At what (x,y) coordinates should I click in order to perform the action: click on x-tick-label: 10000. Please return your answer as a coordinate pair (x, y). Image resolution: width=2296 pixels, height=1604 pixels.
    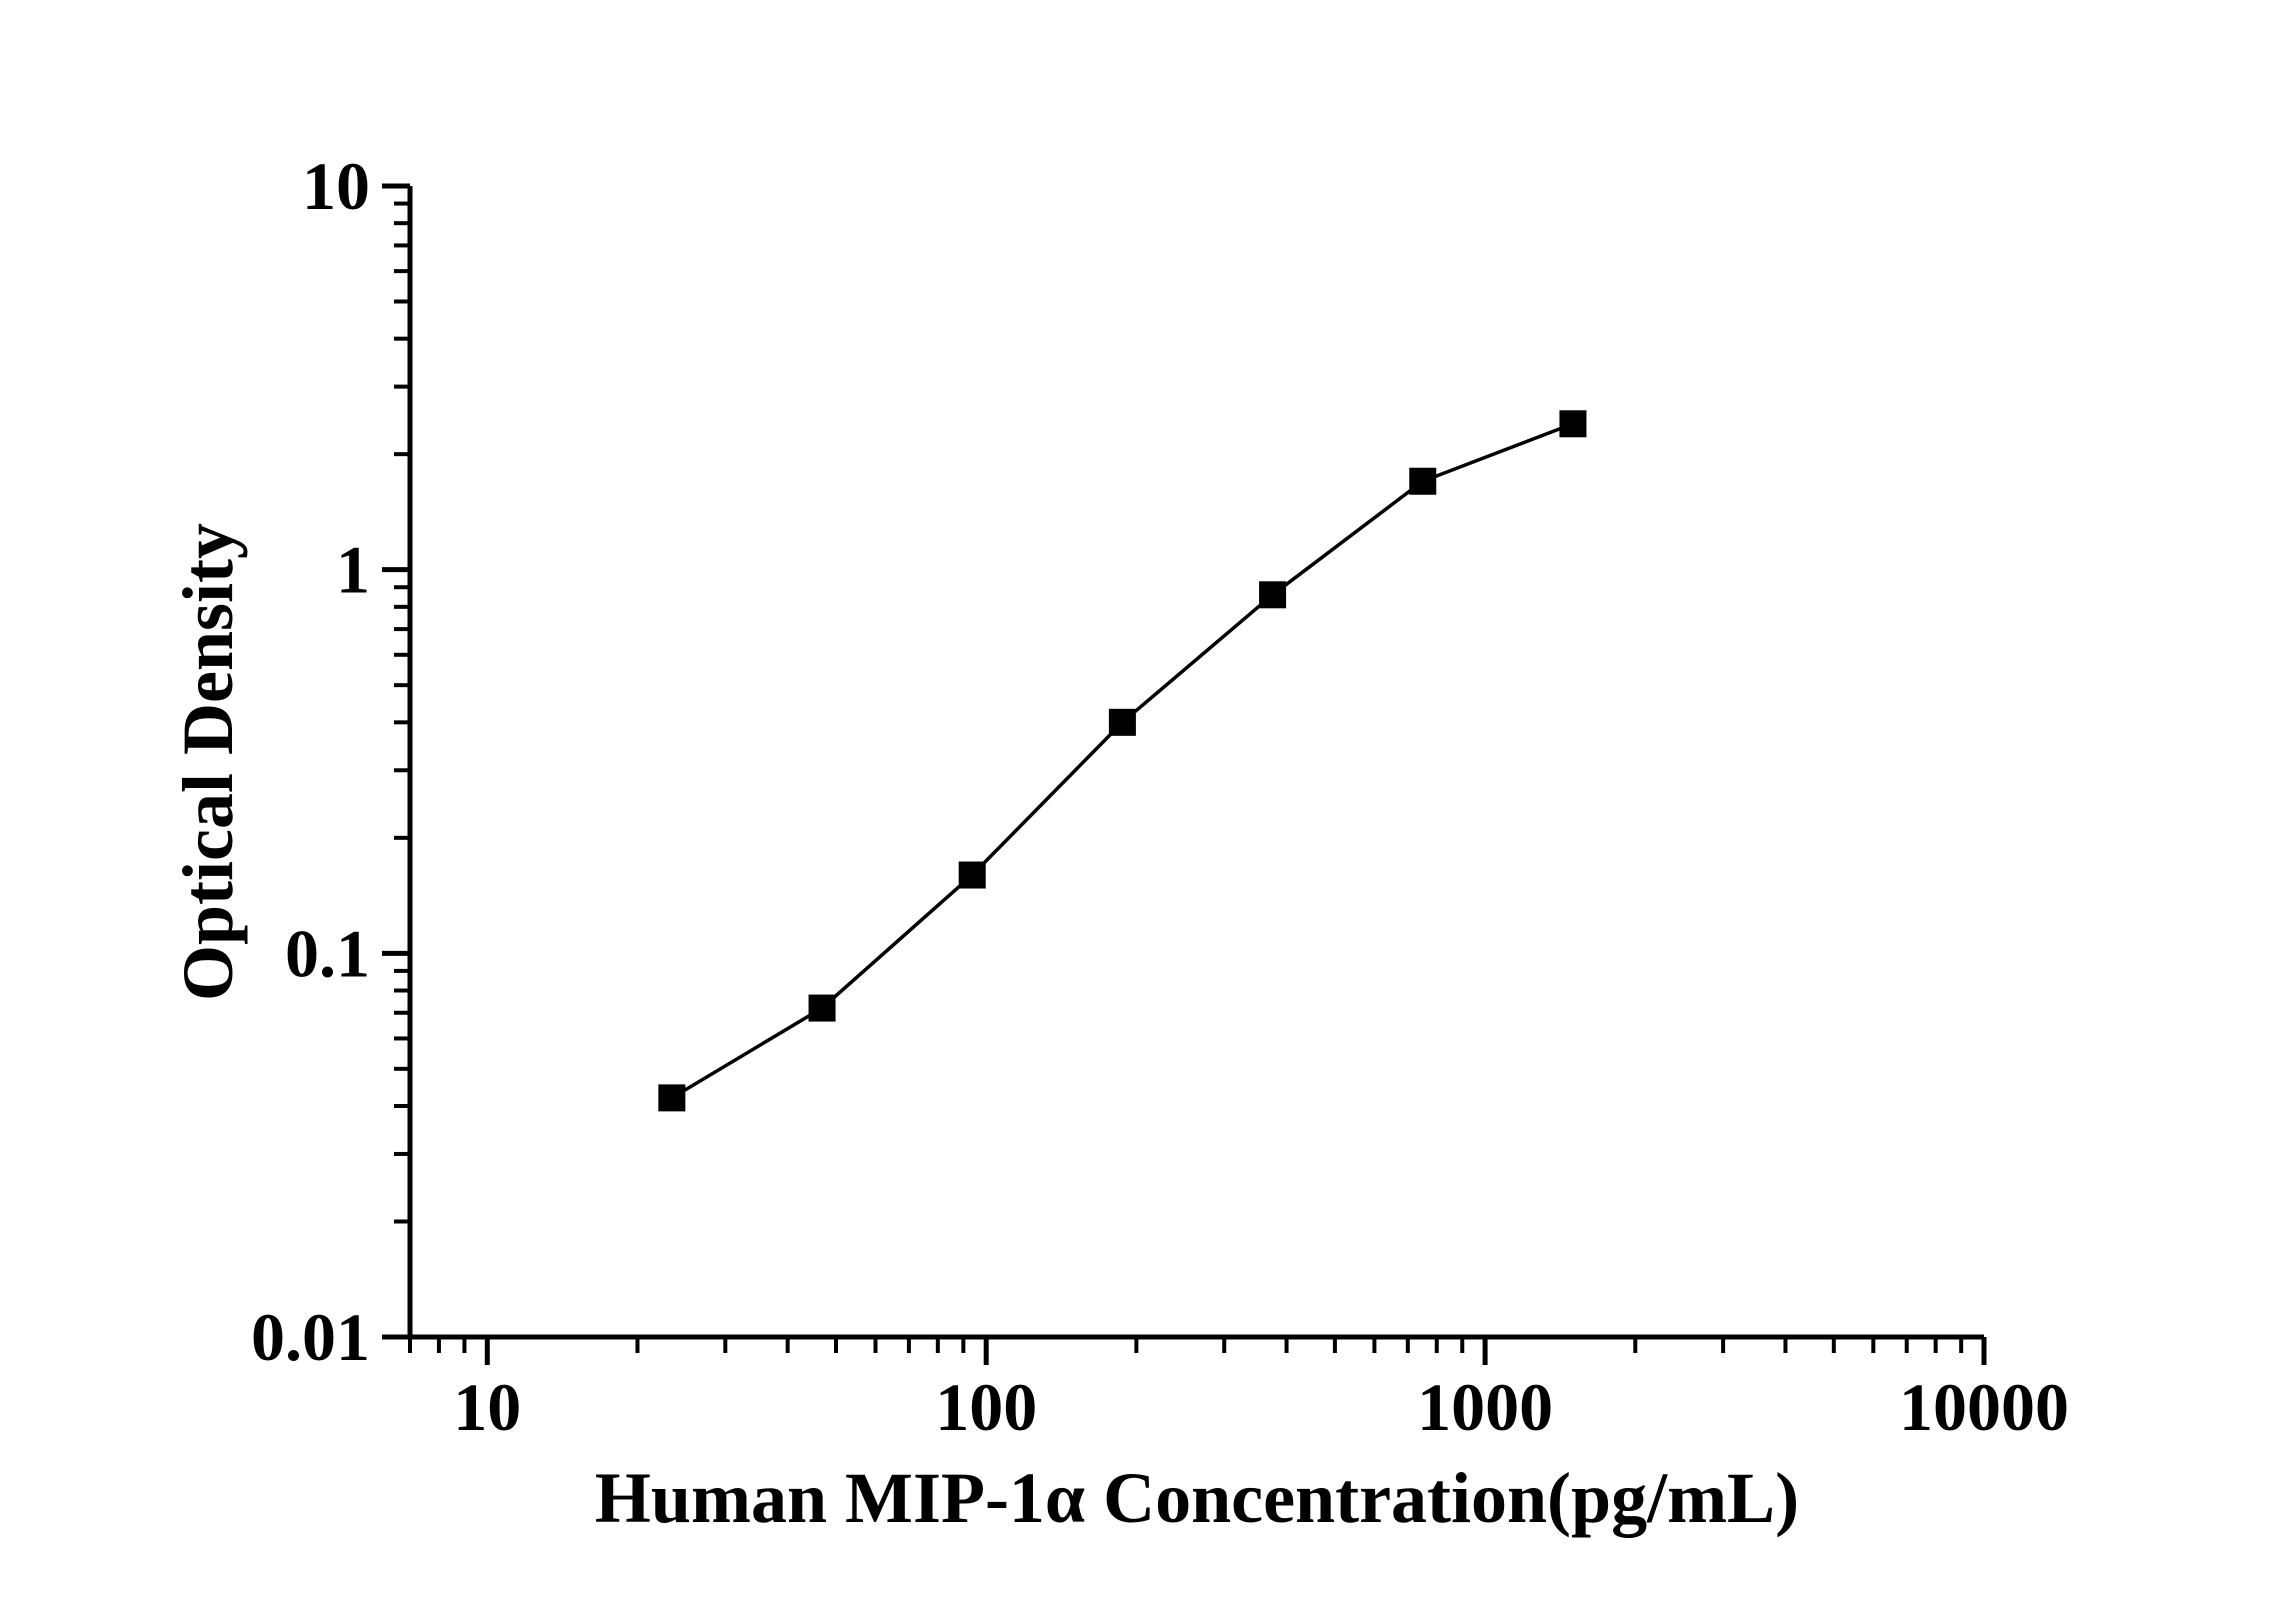
    Looking at the image, I should click on (1984, 1407).